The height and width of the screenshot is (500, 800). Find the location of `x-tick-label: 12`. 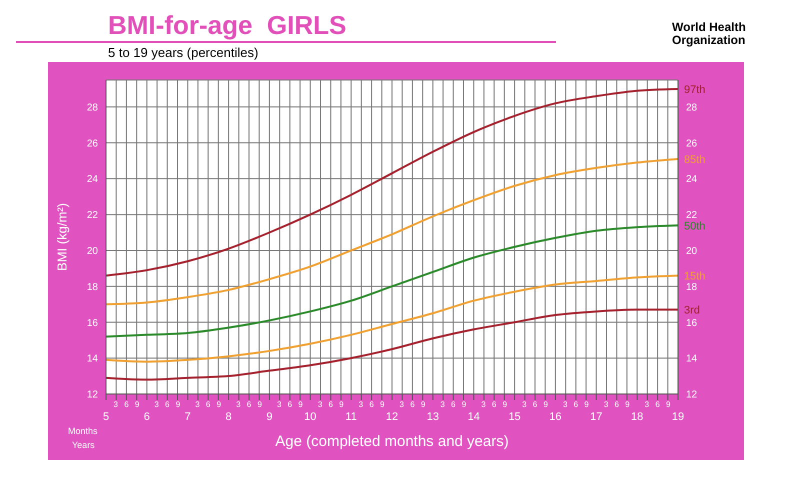

x-tick-label: 12 is located at coordinates (392, 417).